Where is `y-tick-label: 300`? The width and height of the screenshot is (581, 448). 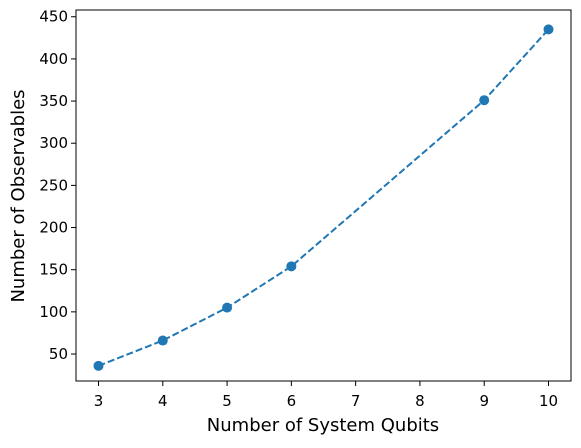 y-tick-label: 300 is located at coordinates (53, 143).